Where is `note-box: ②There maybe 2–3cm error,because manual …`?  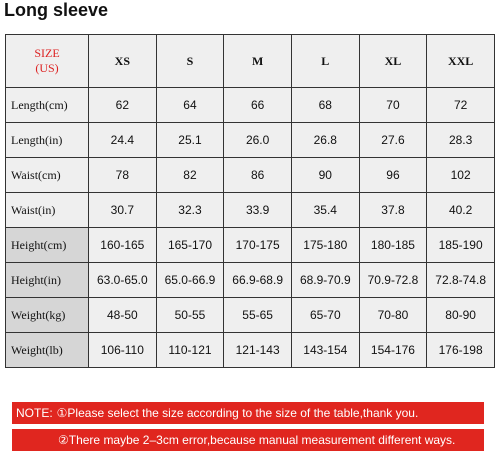 note-box: ②There maybe 2–3cm error,because manual … is located at coordinates (248, 440).